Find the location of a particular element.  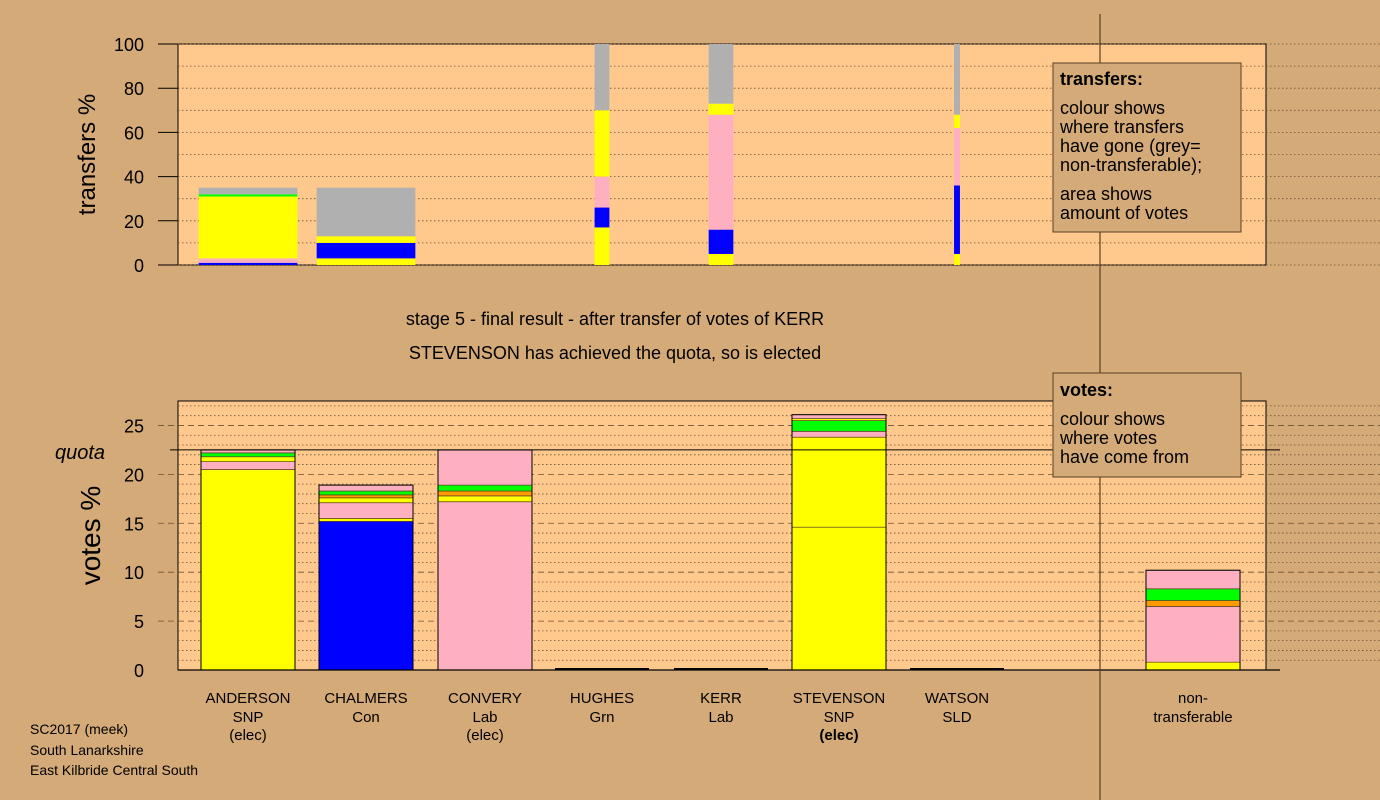

candidate-name: KERR is located at coordinates (721, 698).